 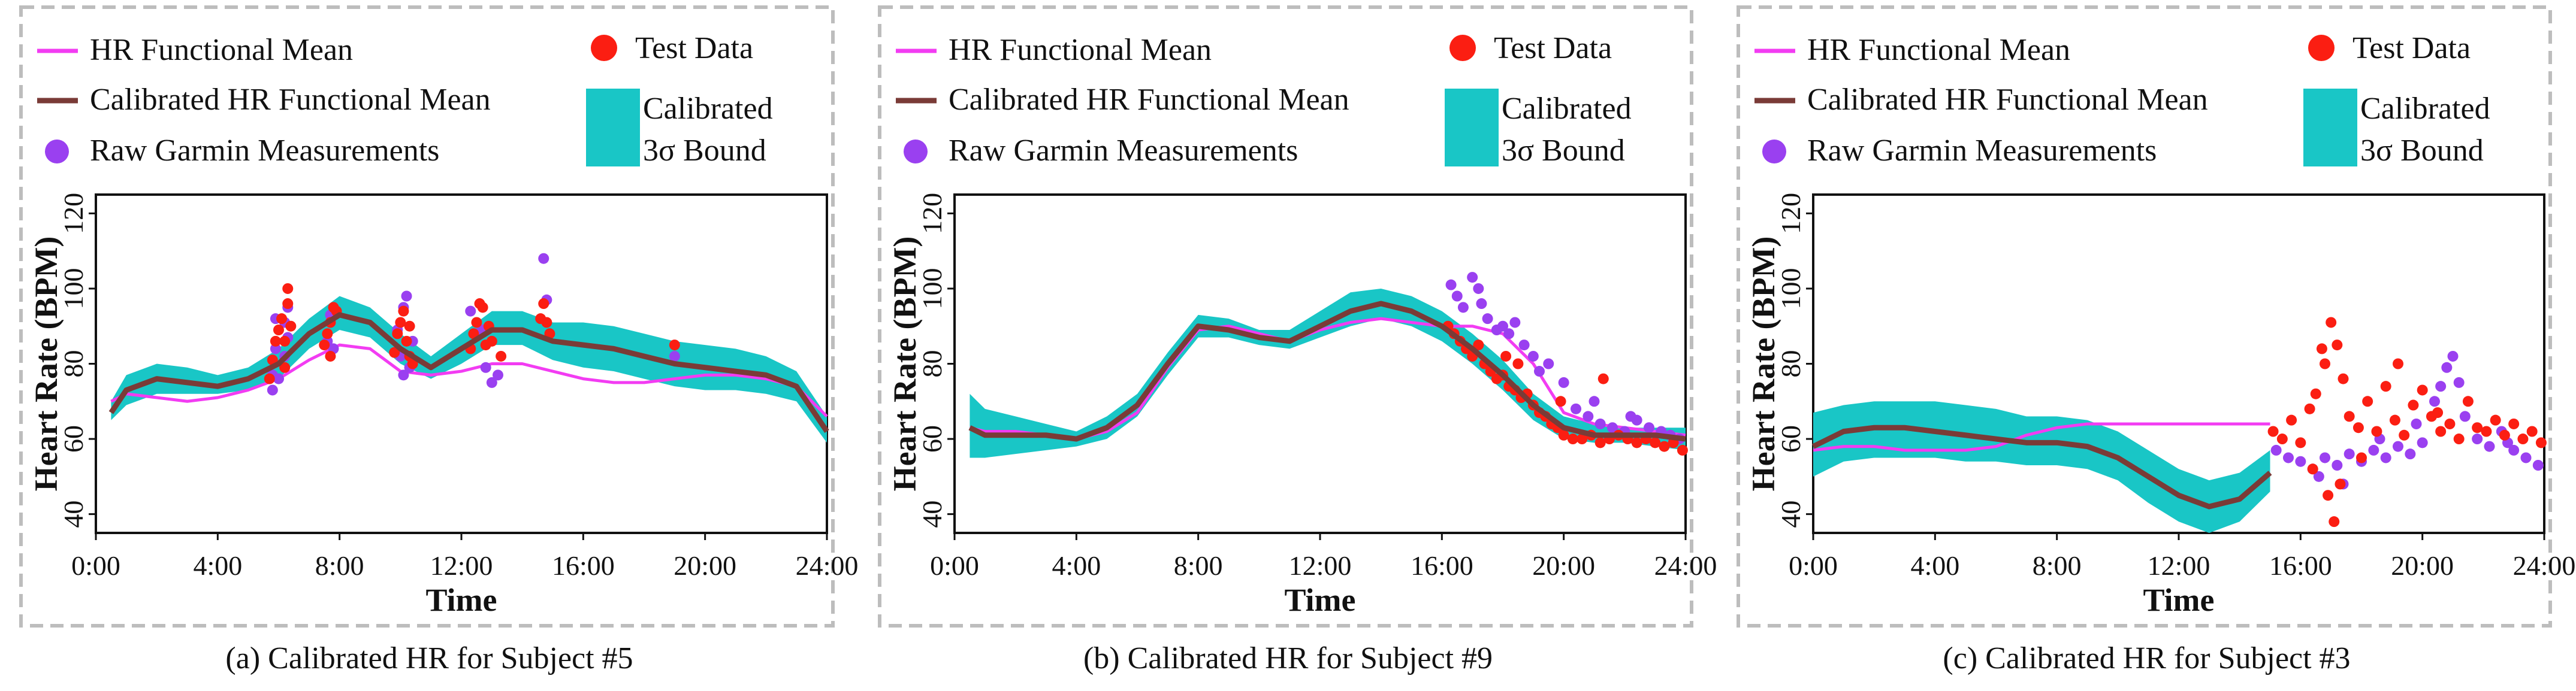 I want to click on chart-caption-a: (a) Calibrated HR for Subject #5, so click(x=429, y=658).